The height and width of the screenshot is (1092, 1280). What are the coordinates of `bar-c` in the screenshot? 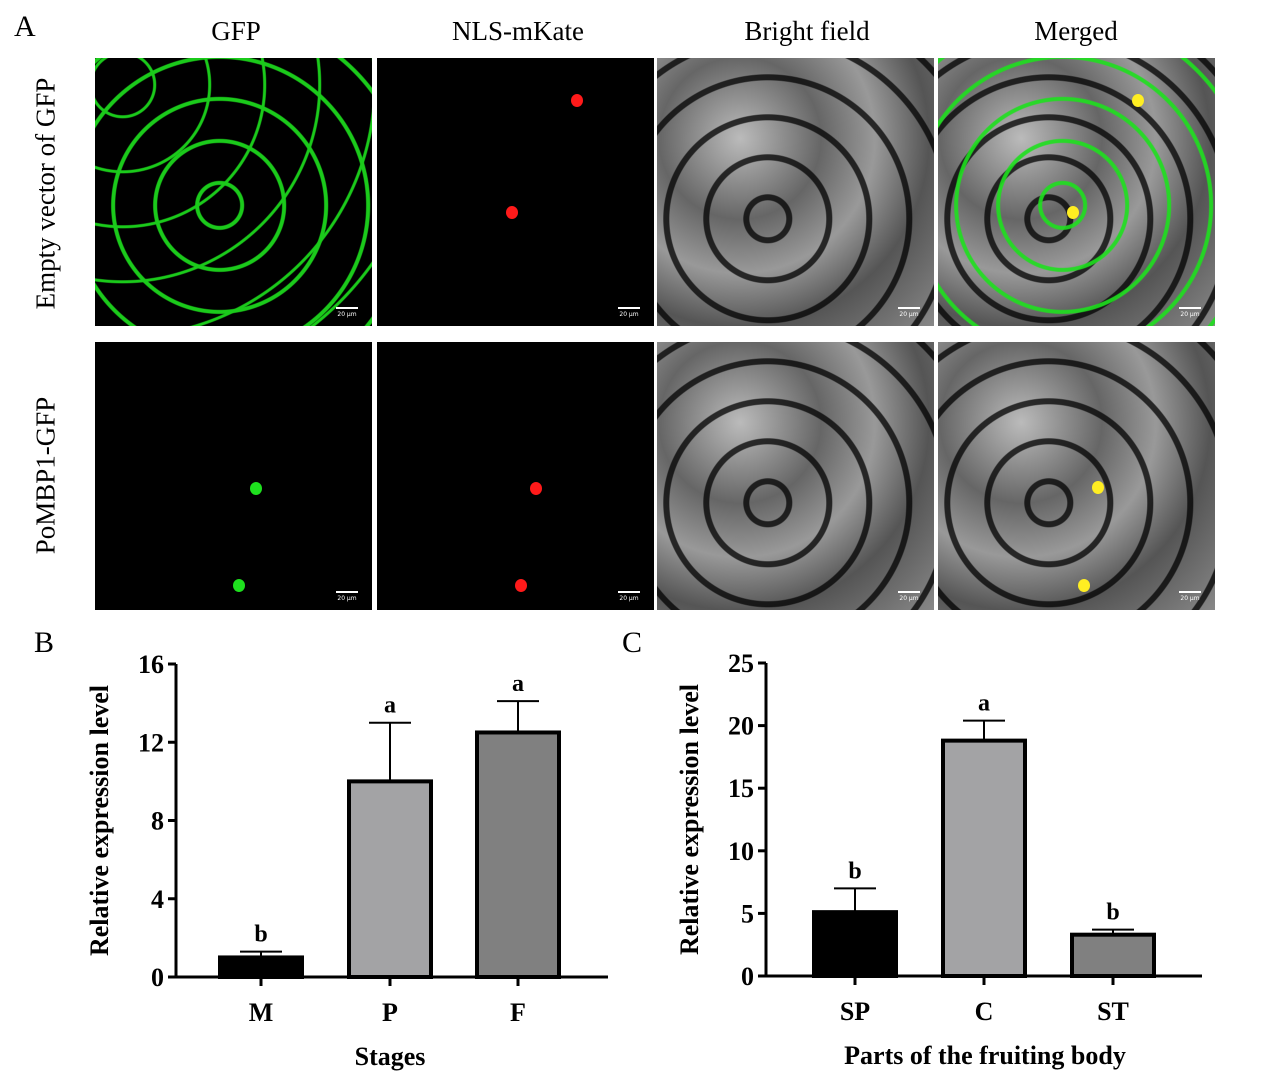 It's located at (984, 858).